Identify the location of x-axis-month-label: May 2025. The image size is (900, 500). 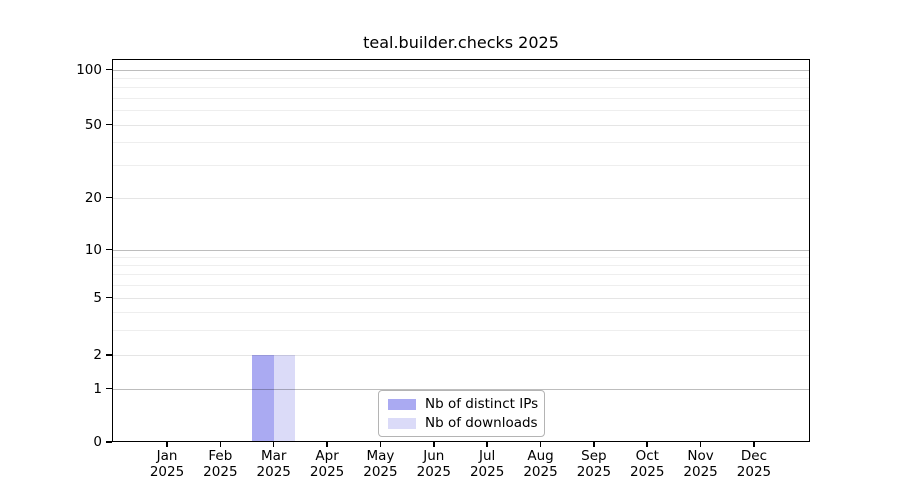
(380, 464).